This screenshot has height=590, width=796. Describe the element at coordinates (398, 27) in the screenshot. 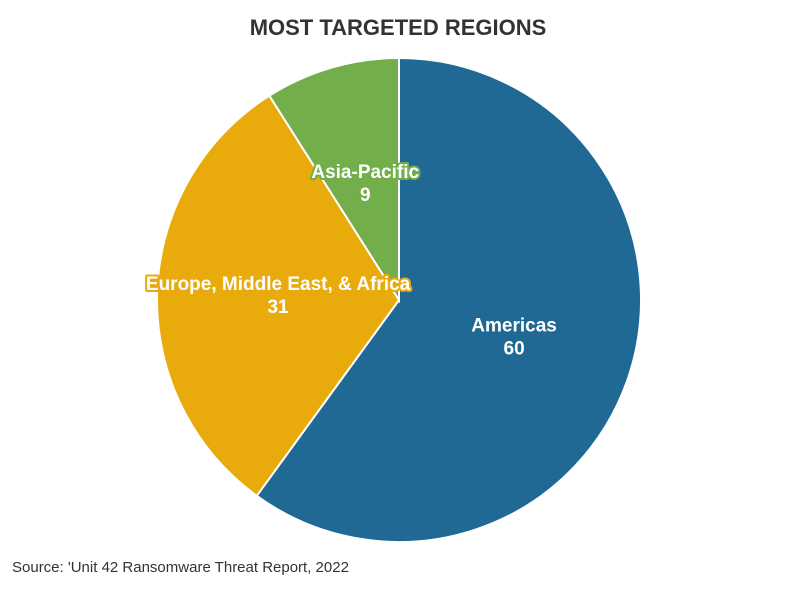

I see `chart-title: MOST TARGETED REGIONS` at that location.